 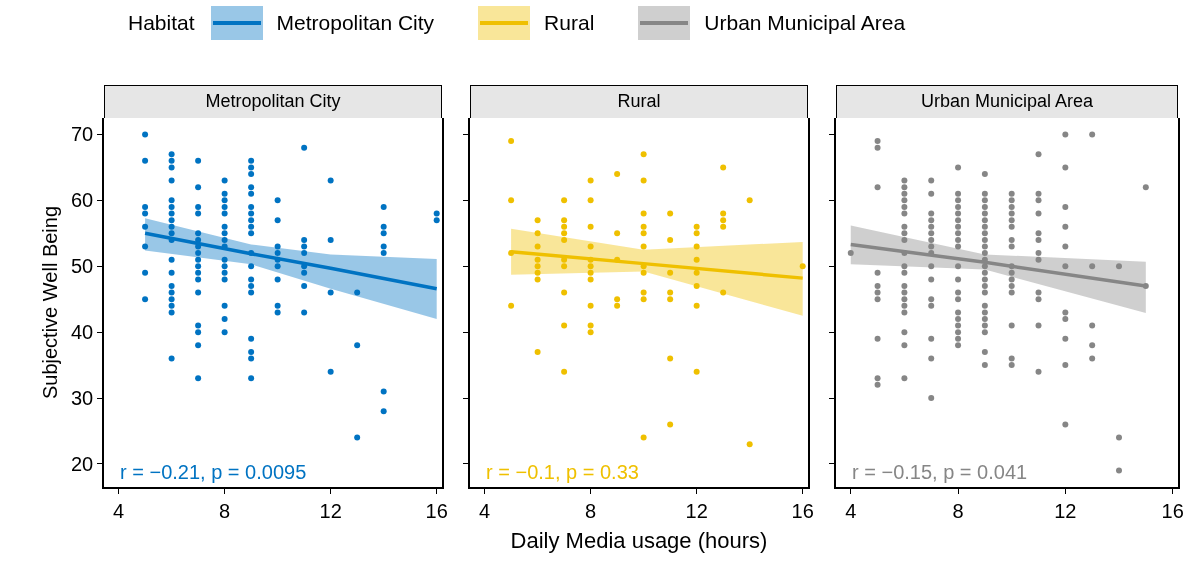 I want to click on x-axis-title: Daily Media usage (hours), so click(x=639, y=541).